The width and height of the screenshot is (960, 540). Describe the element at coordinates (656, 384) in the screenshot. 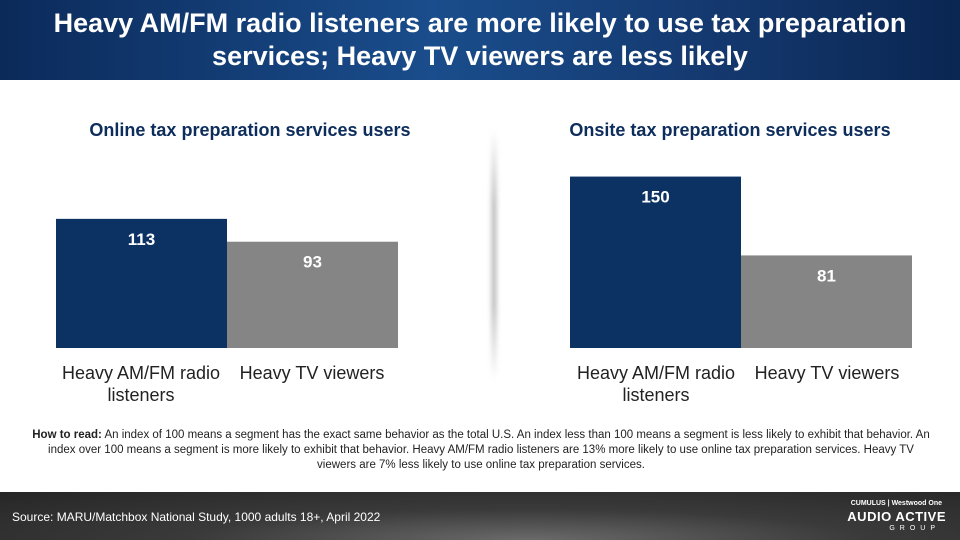

I see `category-label-onsite-radio: Heavy AM/FM radio listeners` at that location.